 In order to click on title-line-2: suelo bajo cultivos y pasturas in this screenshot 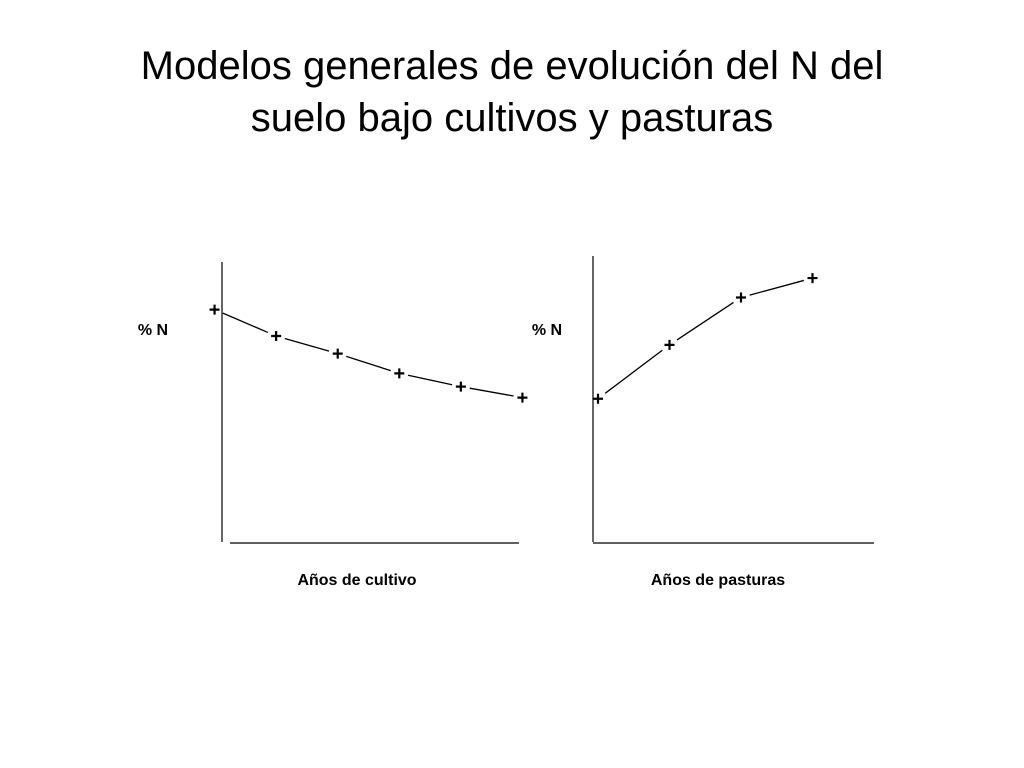, I will do `click(512, 118)`.